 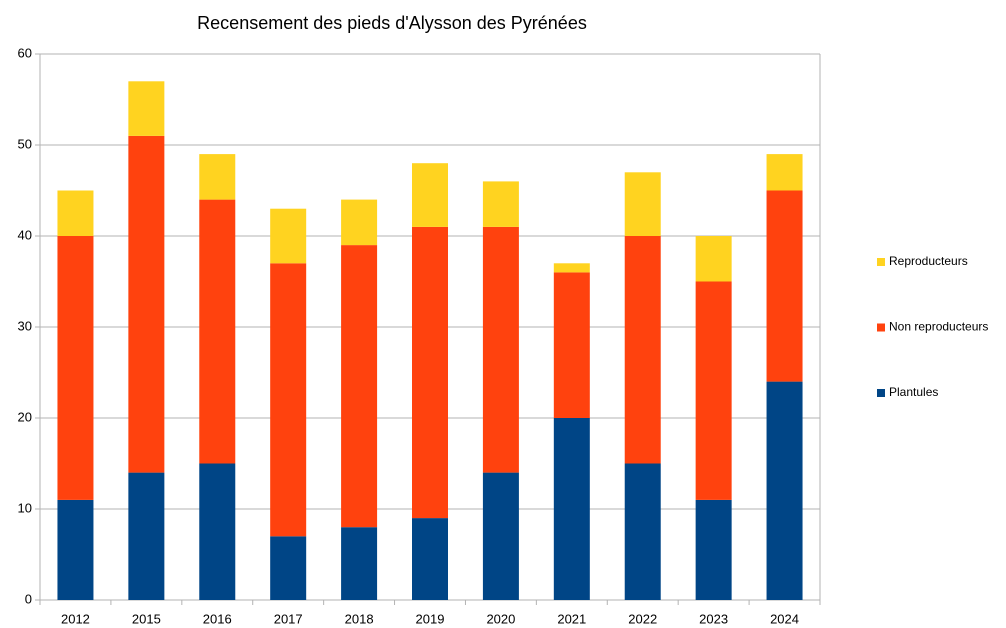 What do you see at coordinates (25, 52) in the screenshot?
I see `y-tick-label: 60` at bounding box center [25, 52].